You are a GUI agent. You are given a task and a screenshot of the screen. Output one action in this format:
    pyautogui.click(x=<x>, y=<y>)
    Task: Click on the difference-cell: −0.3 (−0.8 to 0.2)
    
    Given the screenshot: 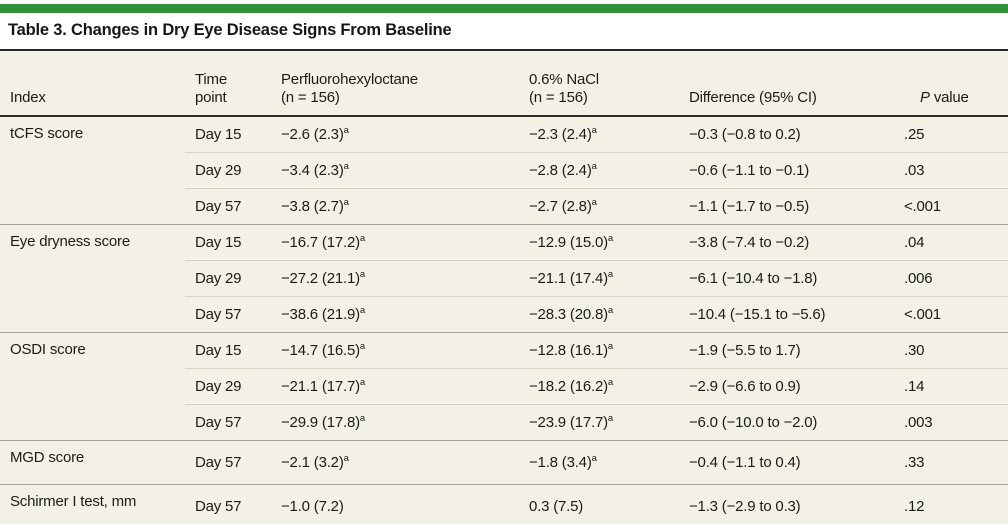 What is the action you would take?
    pyautogui.click(x=745, y=134)
    